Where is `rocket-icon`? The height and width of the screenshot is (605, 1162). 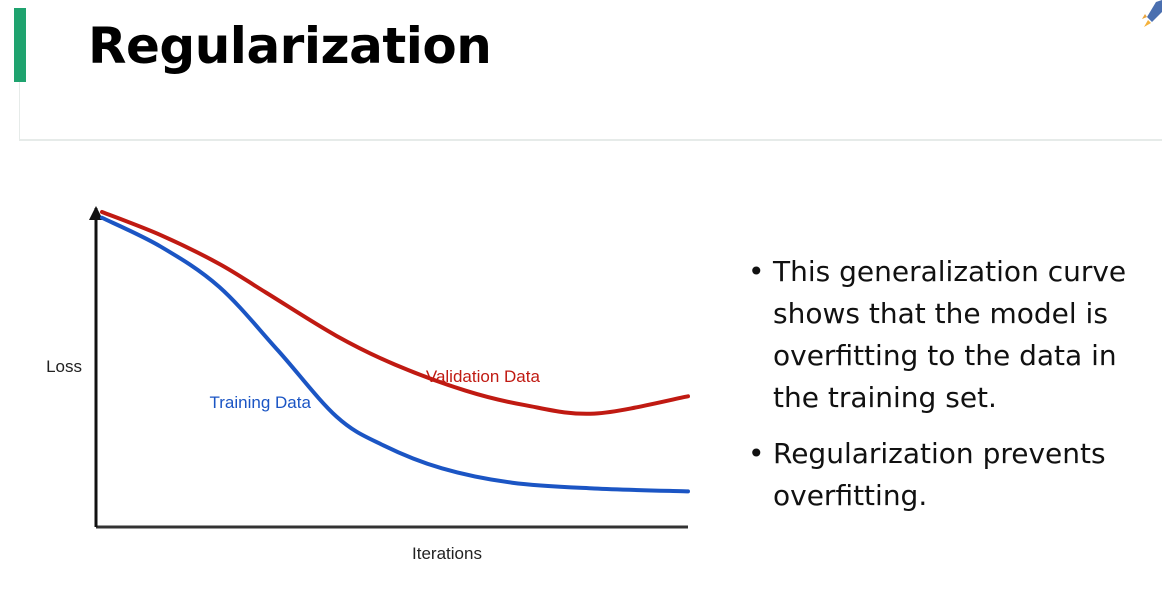
rocket-icon is located at coordinates (1152, 13).